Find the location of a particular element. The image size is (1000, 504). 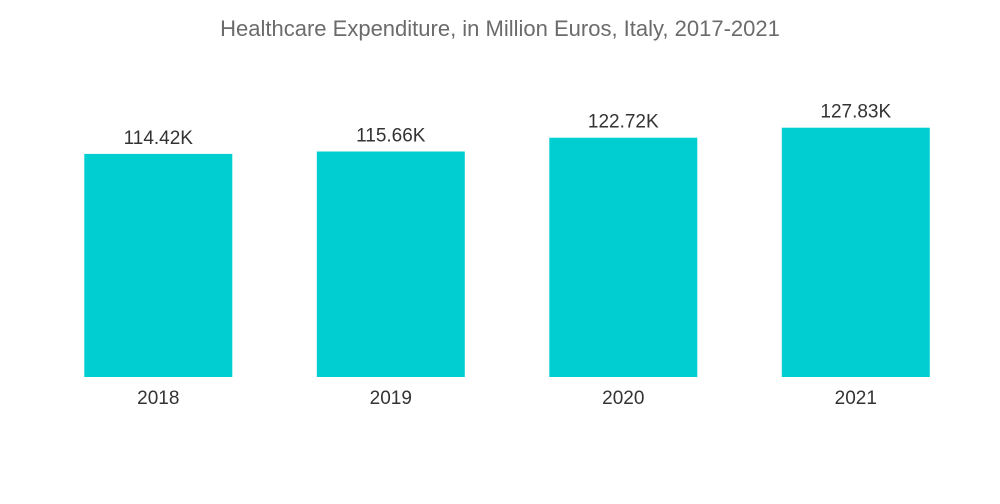

data-label-2020: 122.72K is located at coordinates (623, 122).